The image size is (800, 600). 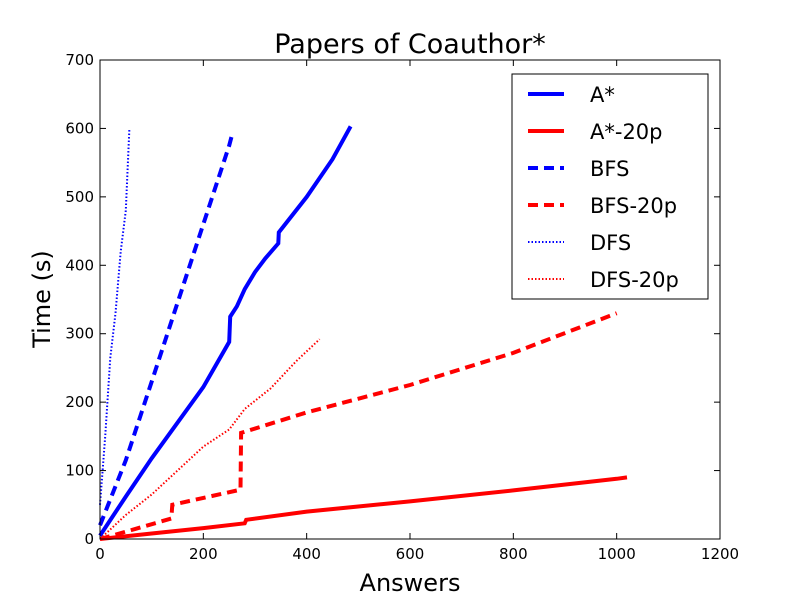 I want to click on legend-label-bfs: BFS, so click(x=609, y=169).